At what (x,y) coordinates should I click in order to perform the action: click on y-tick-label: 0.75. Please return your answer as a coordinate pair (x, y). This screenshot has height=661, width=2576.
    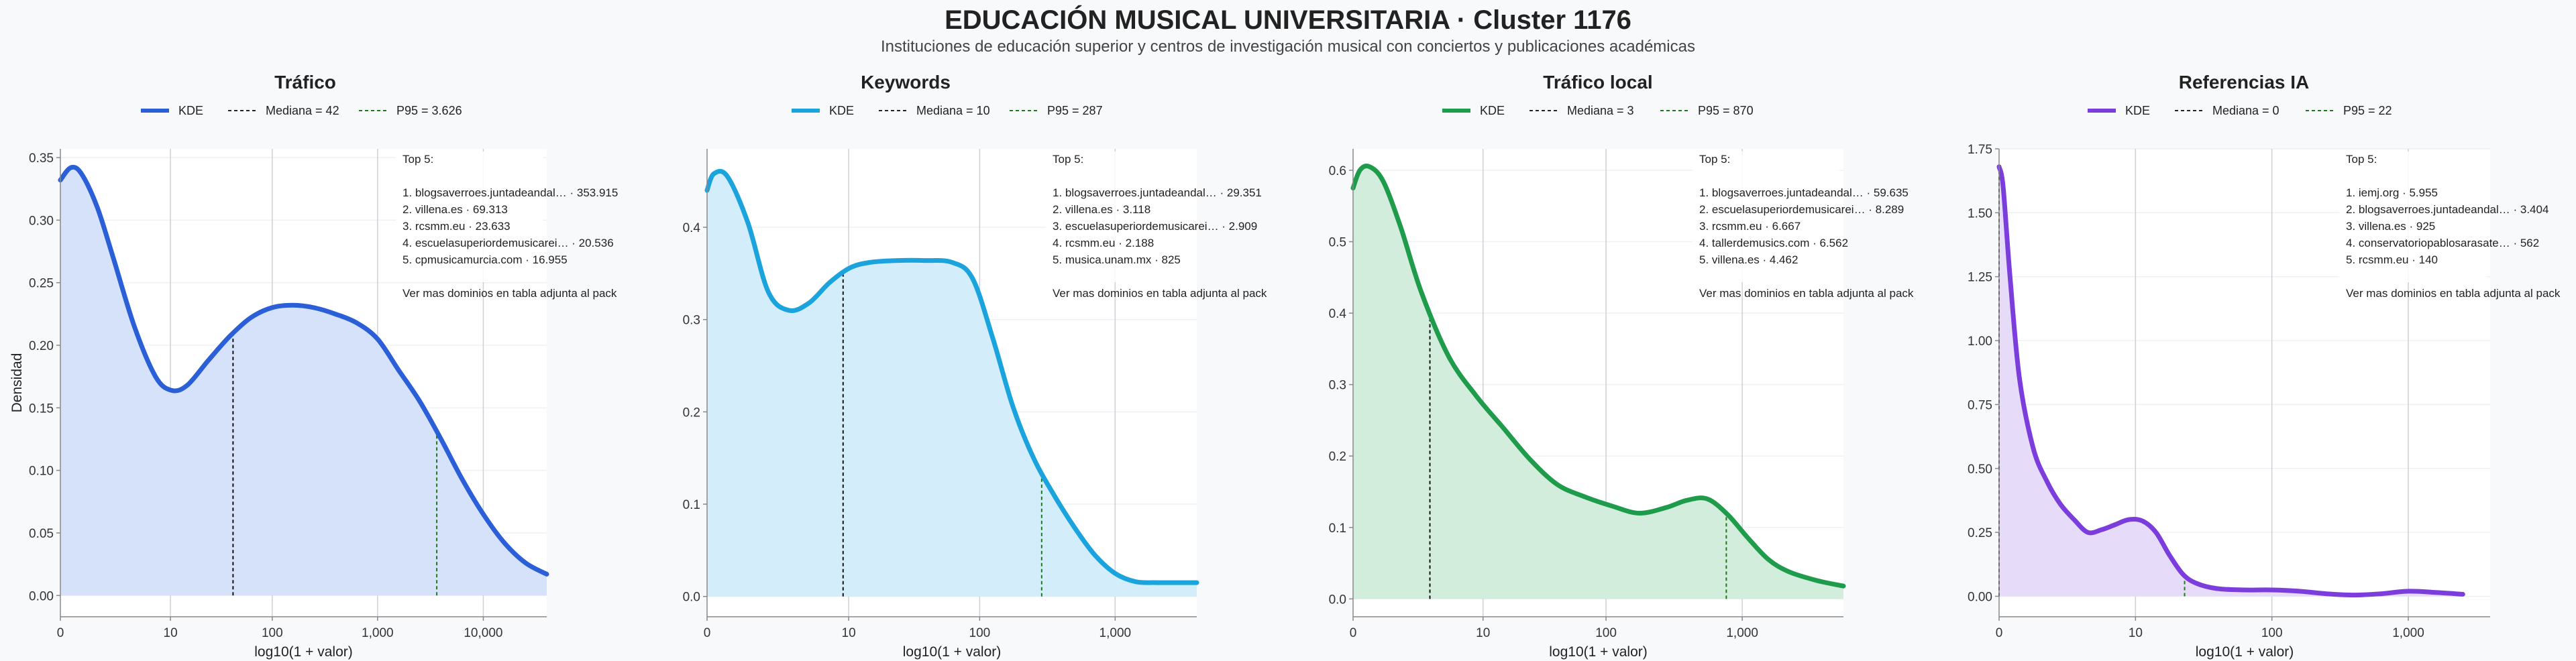
    Looking at the image, I should click on (1980, 405).